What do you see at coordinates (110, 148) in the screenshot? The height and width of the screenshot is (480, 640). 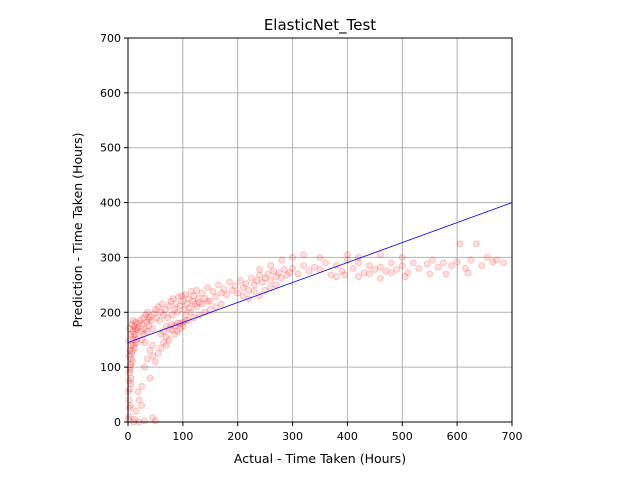 I see `y-tick-label: 500` at bounding box center [110, 148].